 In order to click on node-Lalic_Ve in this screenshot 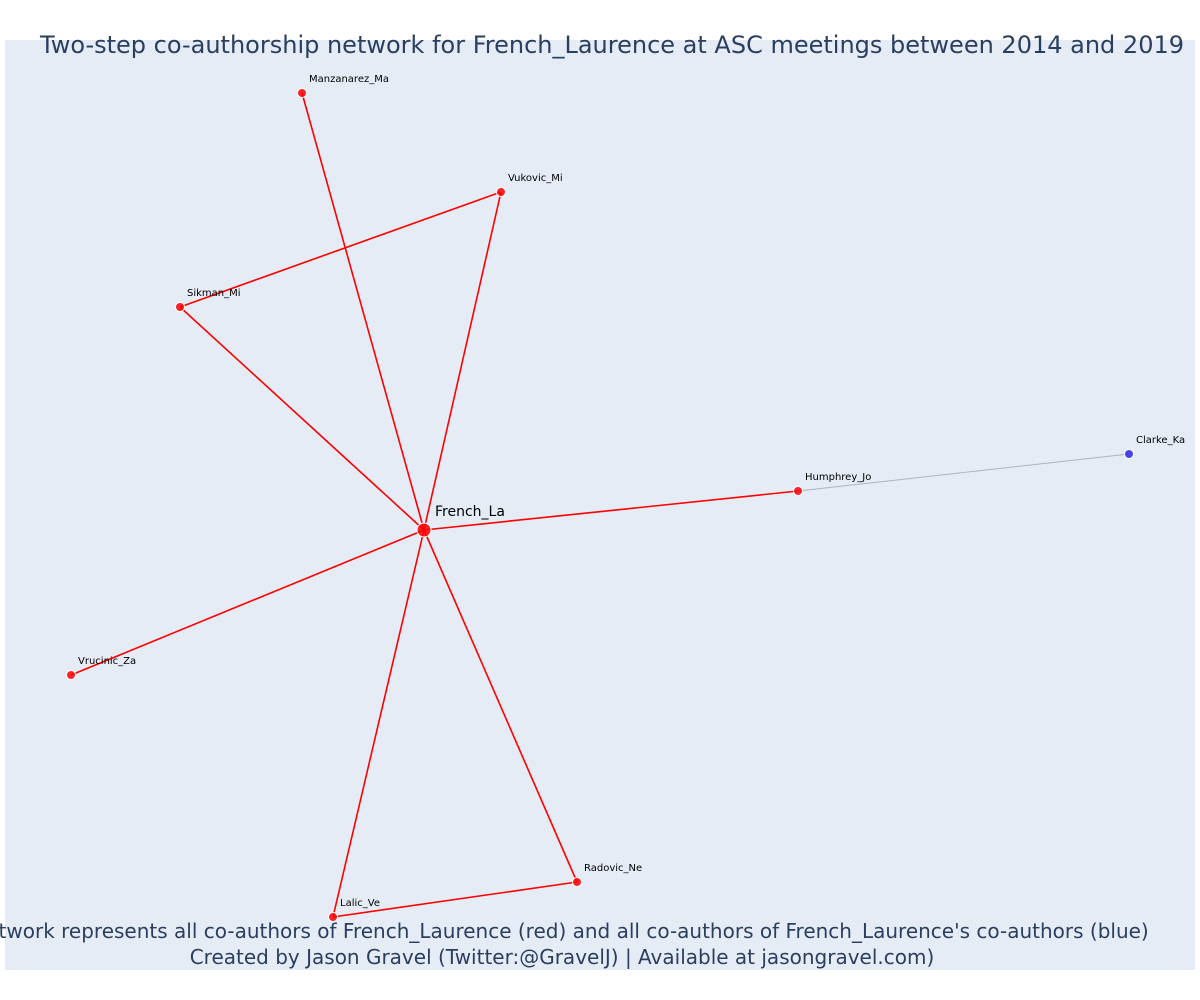, I will do `click(333, 917)`.